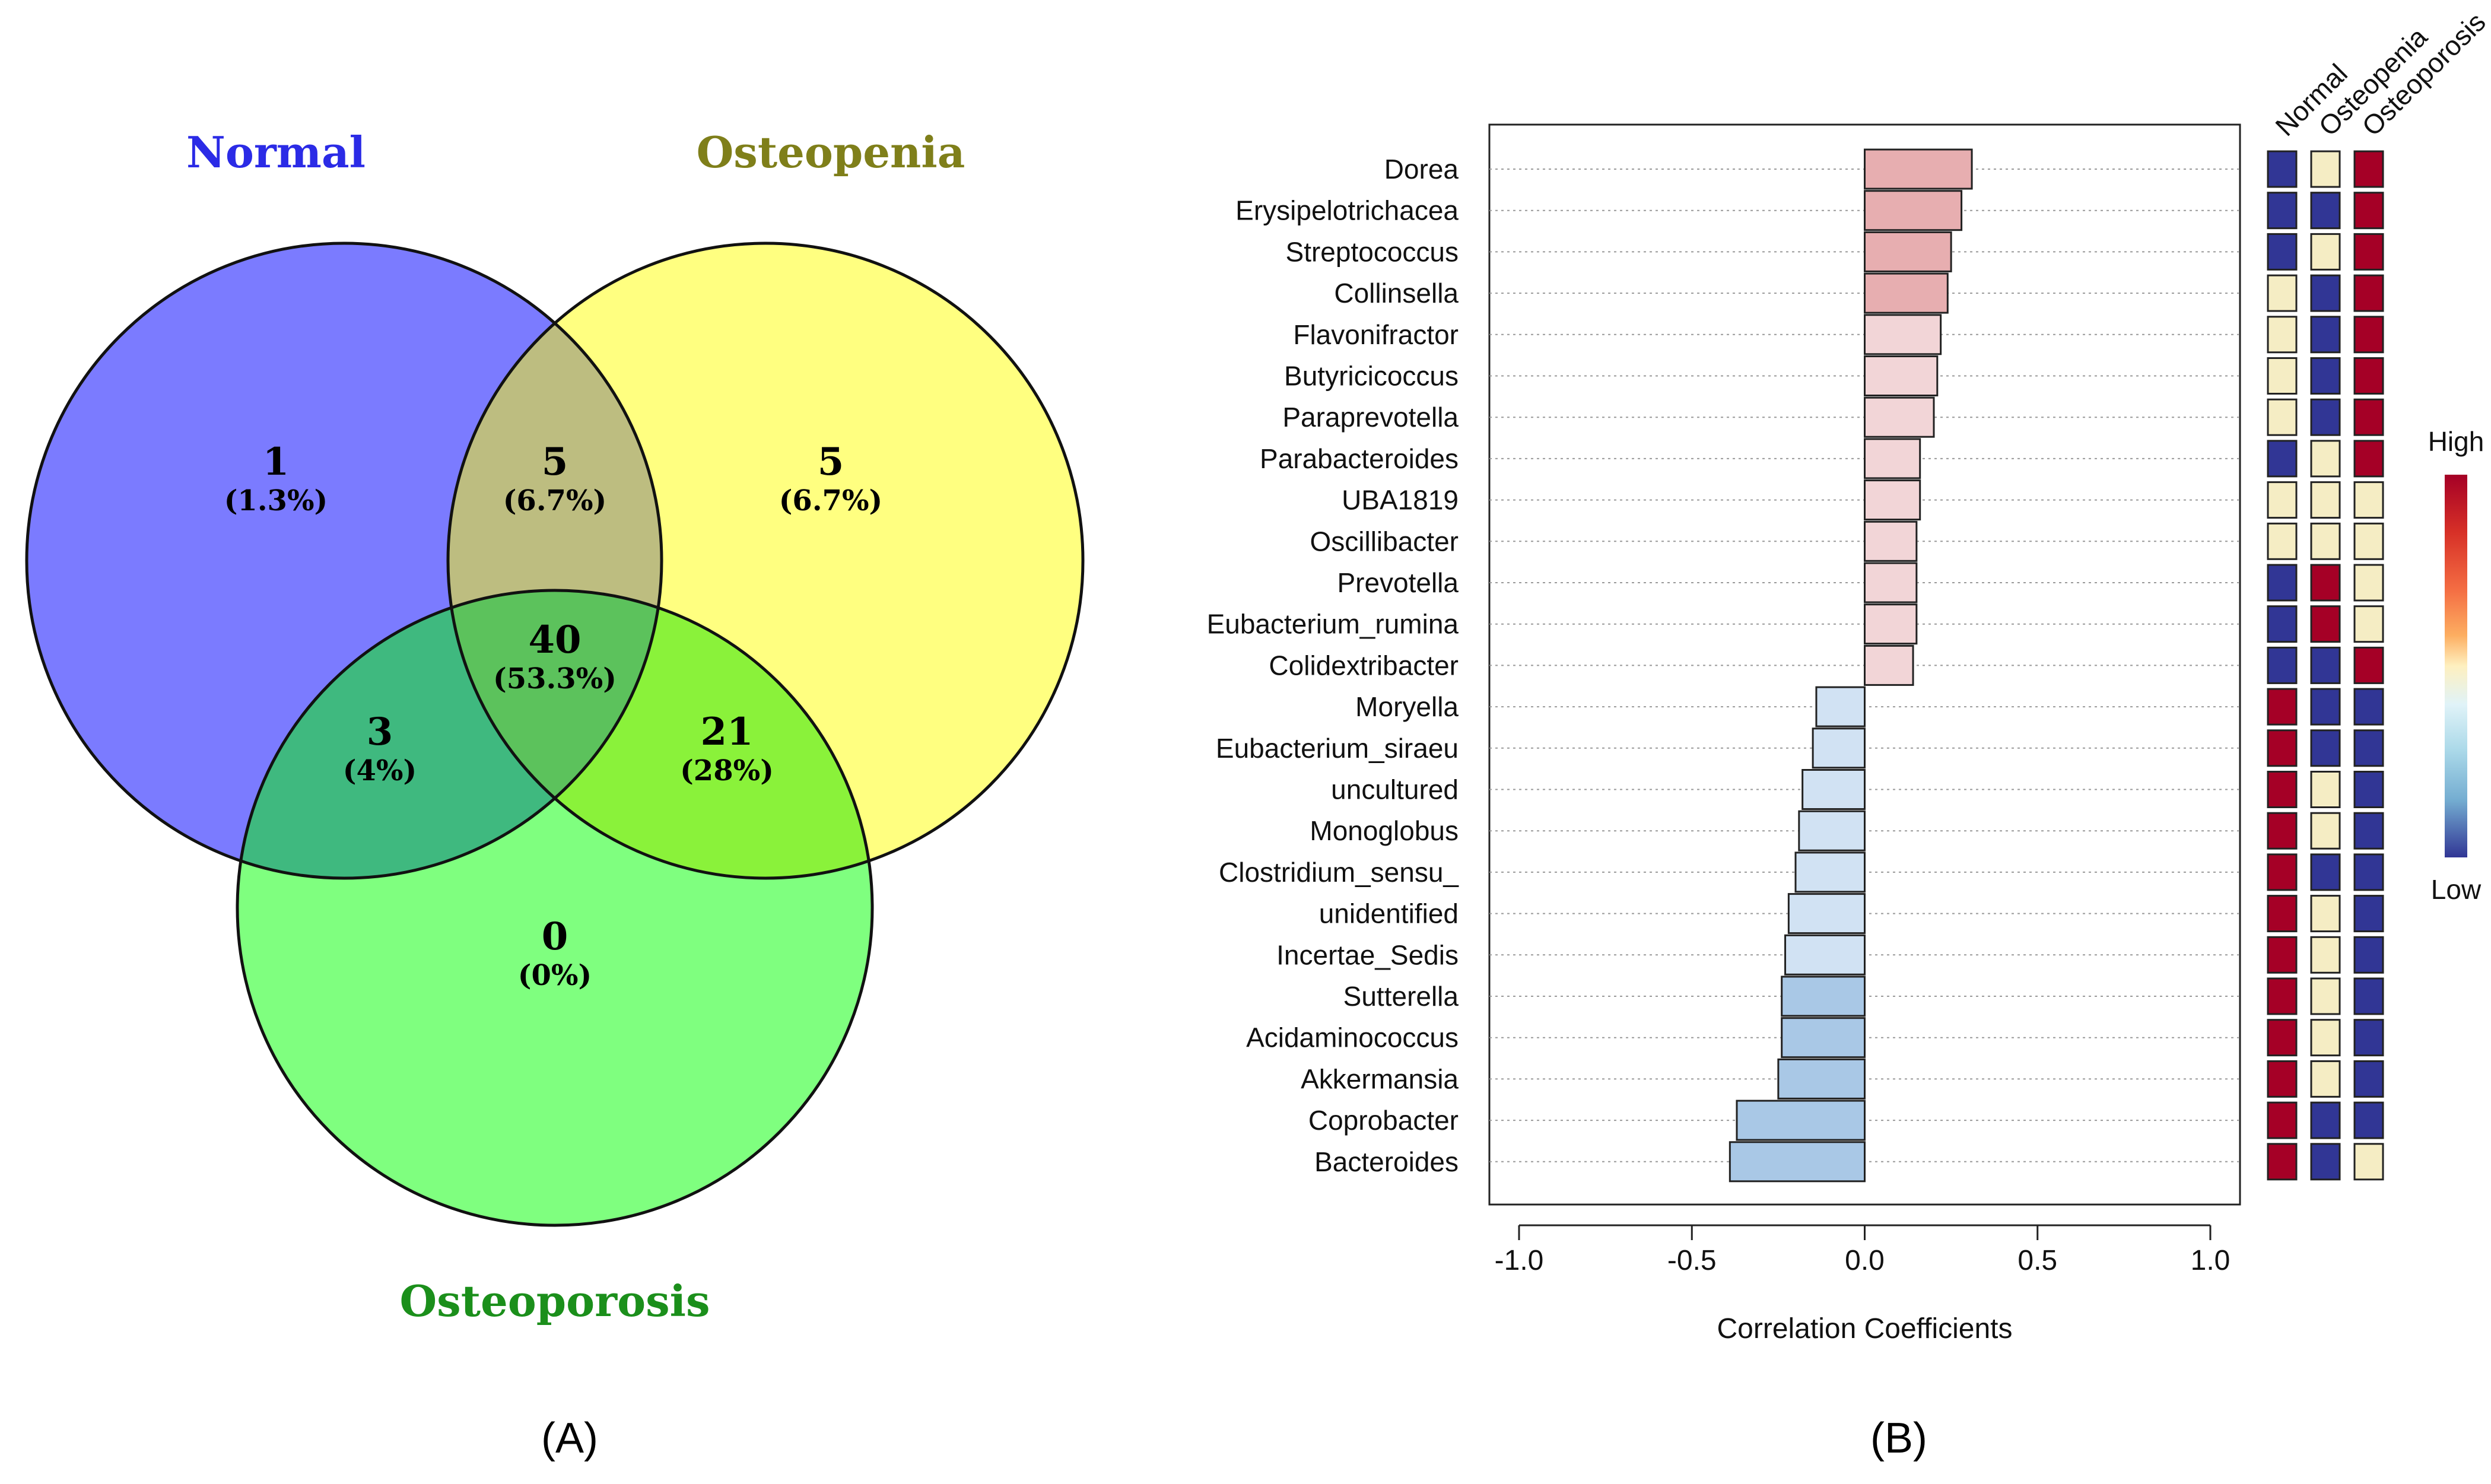  What do you see at coordinates (1840, 706) in the screenshot?
I see `bar-moryella` at bounding box center [1840, 706].